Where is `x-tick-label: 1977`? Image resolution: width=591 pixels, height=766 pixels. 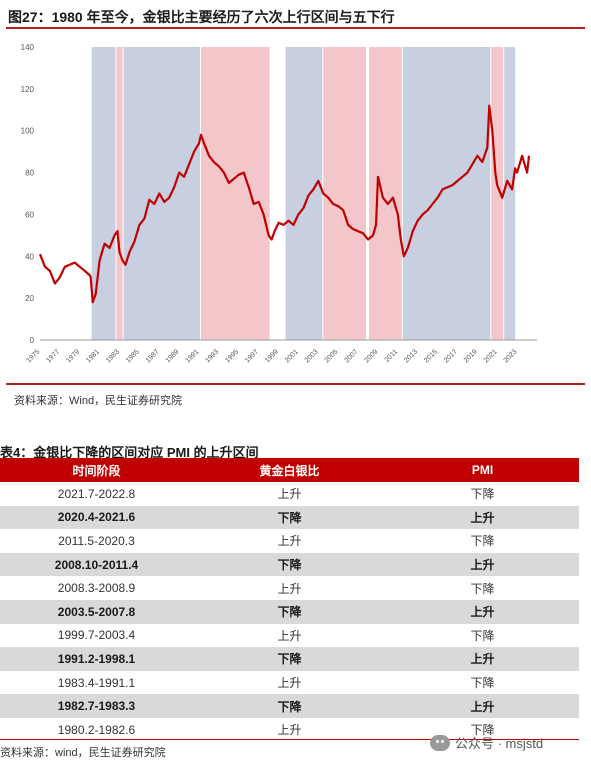 x-tick-label: 1977 is located at coordinates (53, 356).